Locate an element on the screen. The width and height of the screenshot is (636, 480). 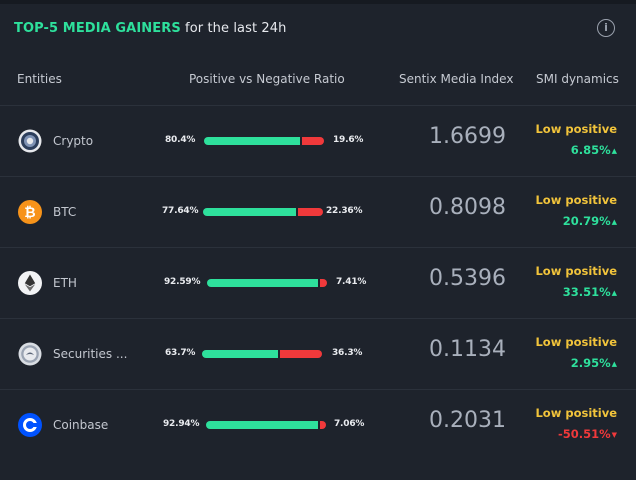
media-index-value: 1.6699 is located at coordinates (467, 136).